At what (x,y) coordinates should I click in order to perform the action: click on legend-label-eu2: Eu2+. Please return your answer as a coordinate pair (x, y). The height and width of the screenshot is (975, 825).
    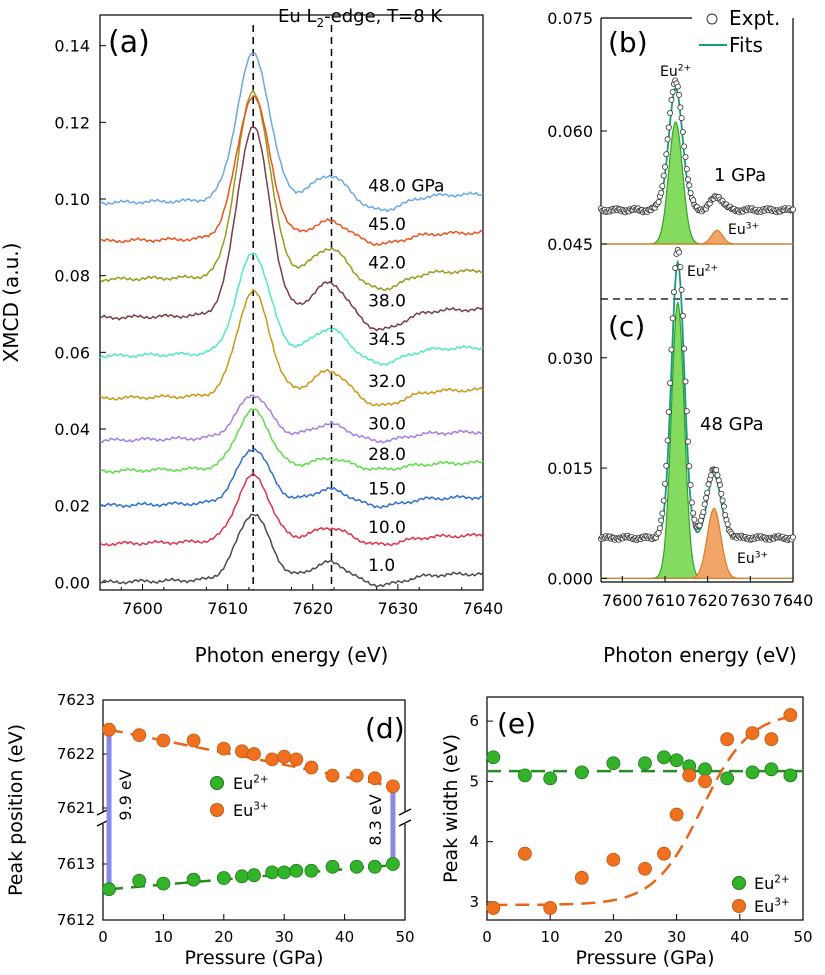
    Looking at the image, I should click on (772, 883).